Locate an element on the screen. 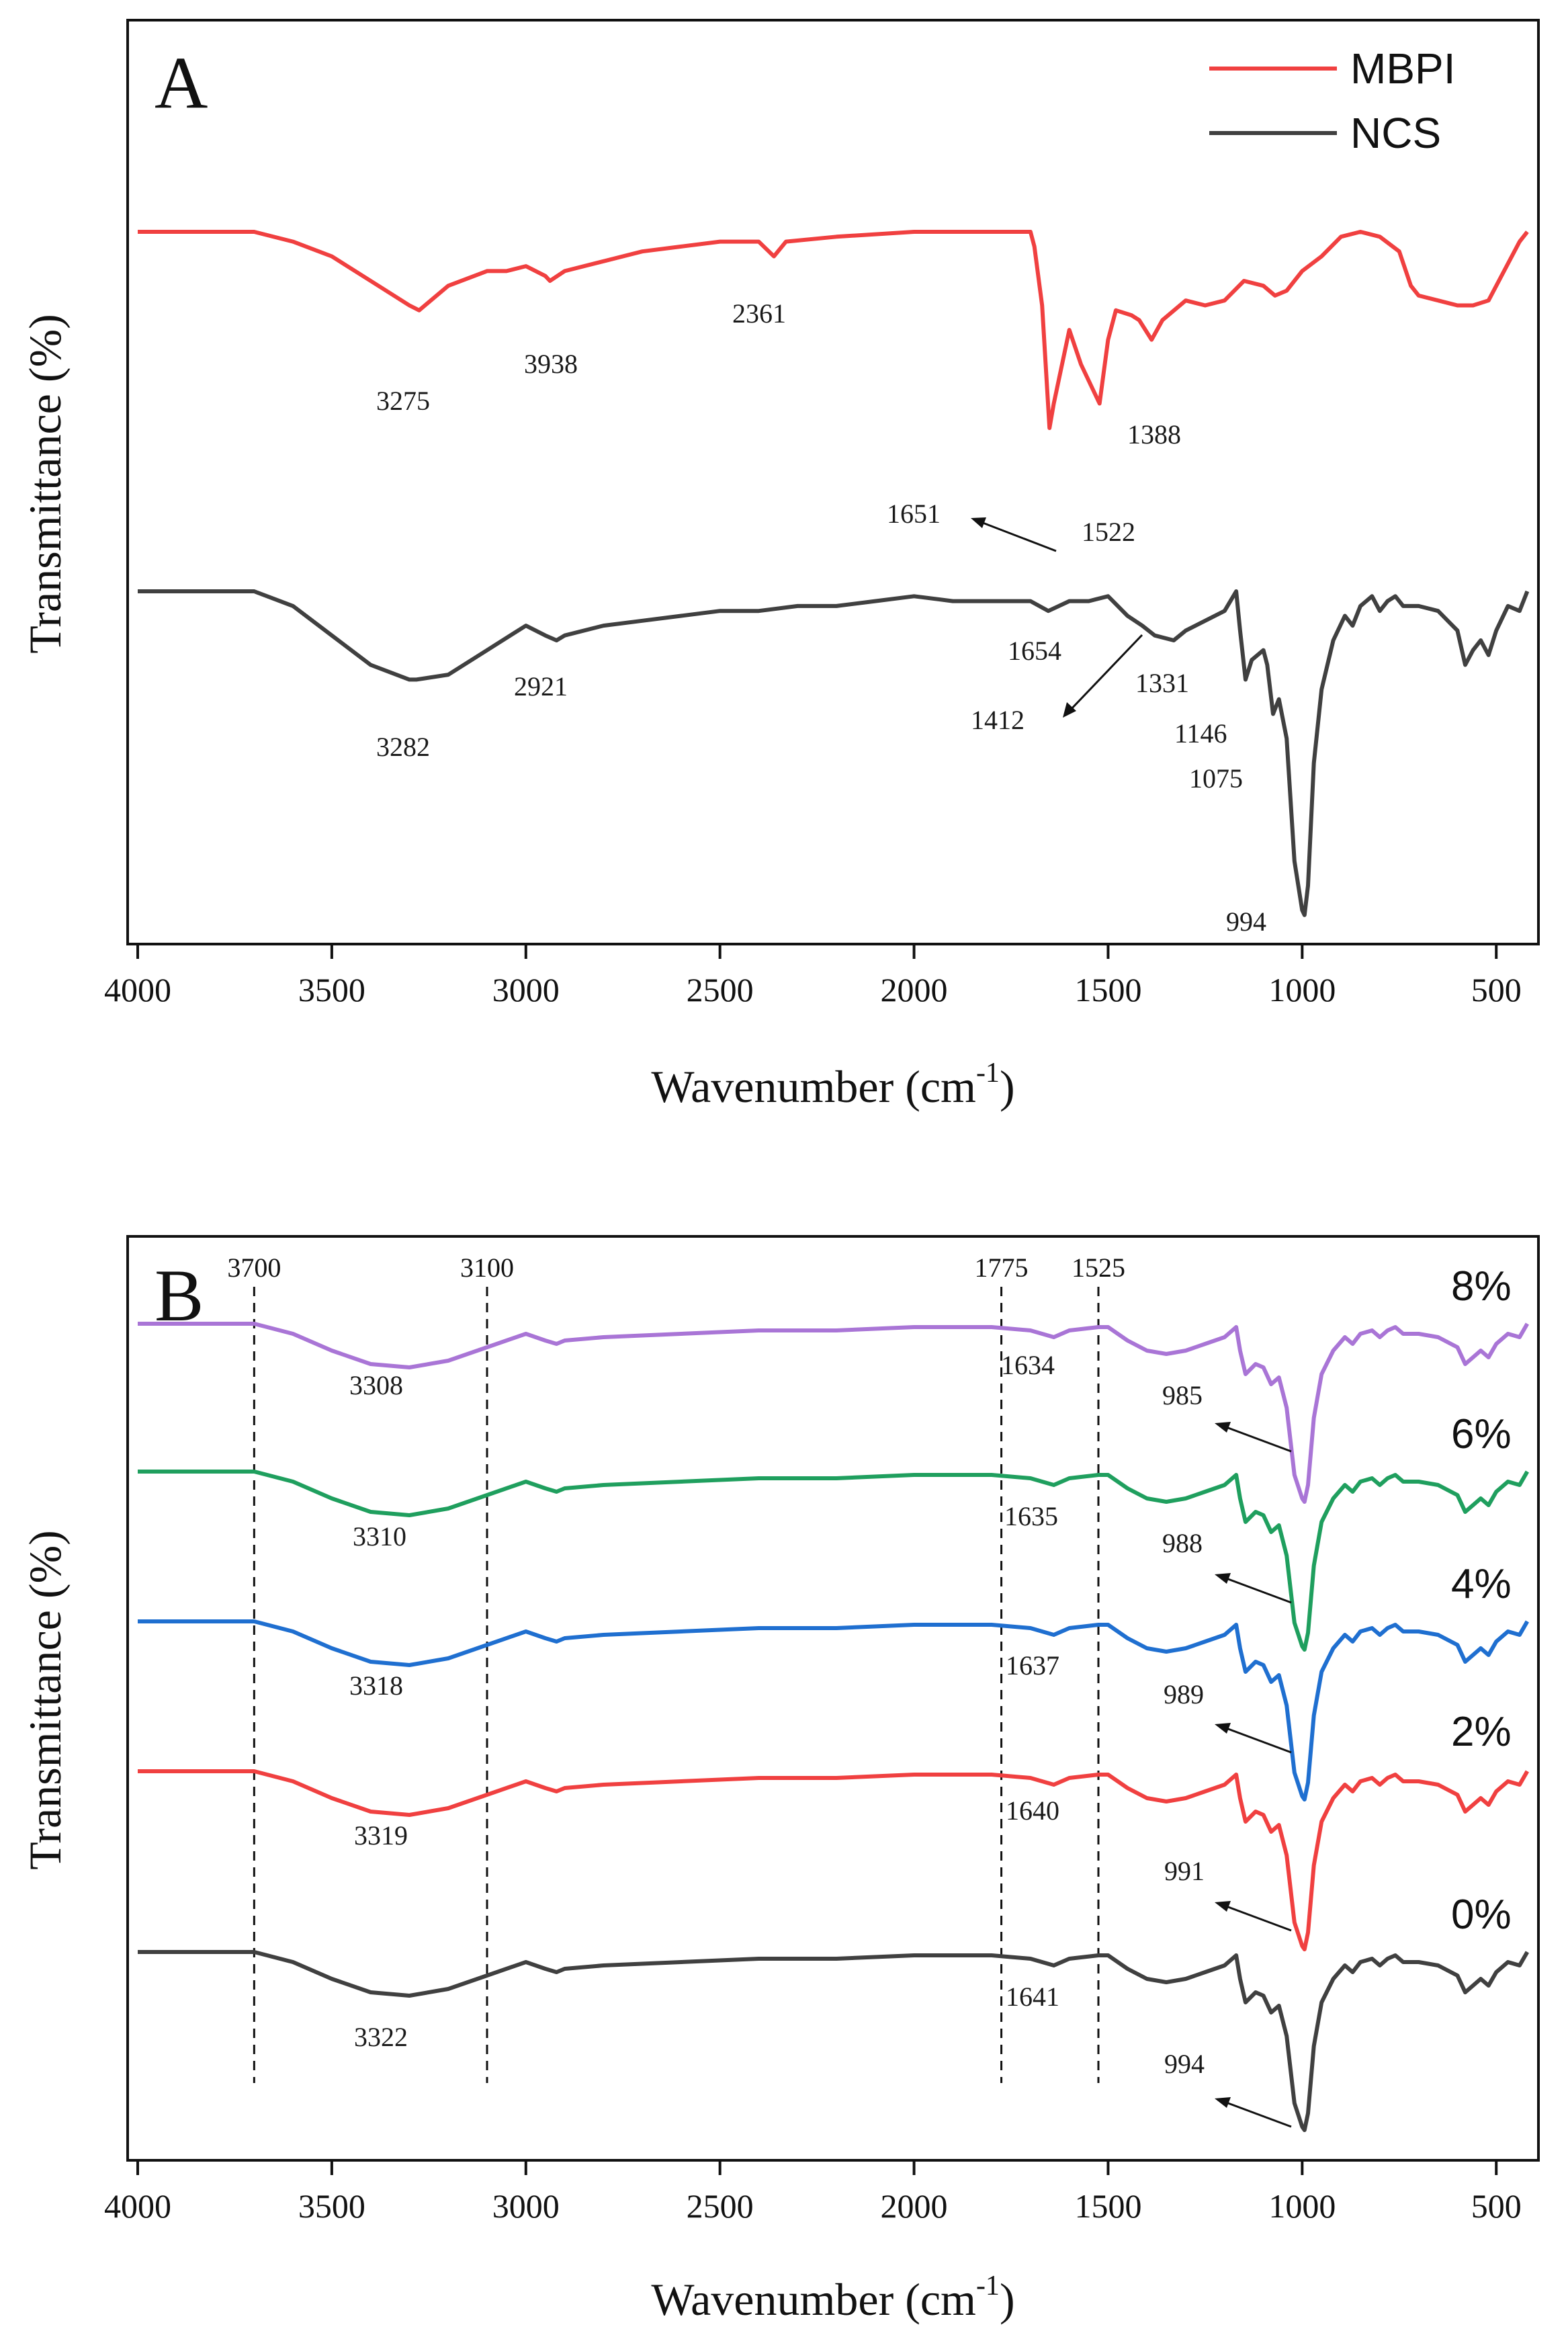 The image size is (1568, 2335). concentration-label: 4% is located at coordinates (1481, 1584).